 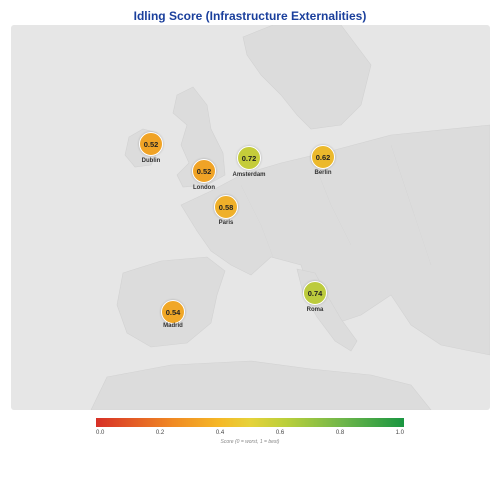 I want to click on city-marker-london: 0.52, so click(x=204, y=171).